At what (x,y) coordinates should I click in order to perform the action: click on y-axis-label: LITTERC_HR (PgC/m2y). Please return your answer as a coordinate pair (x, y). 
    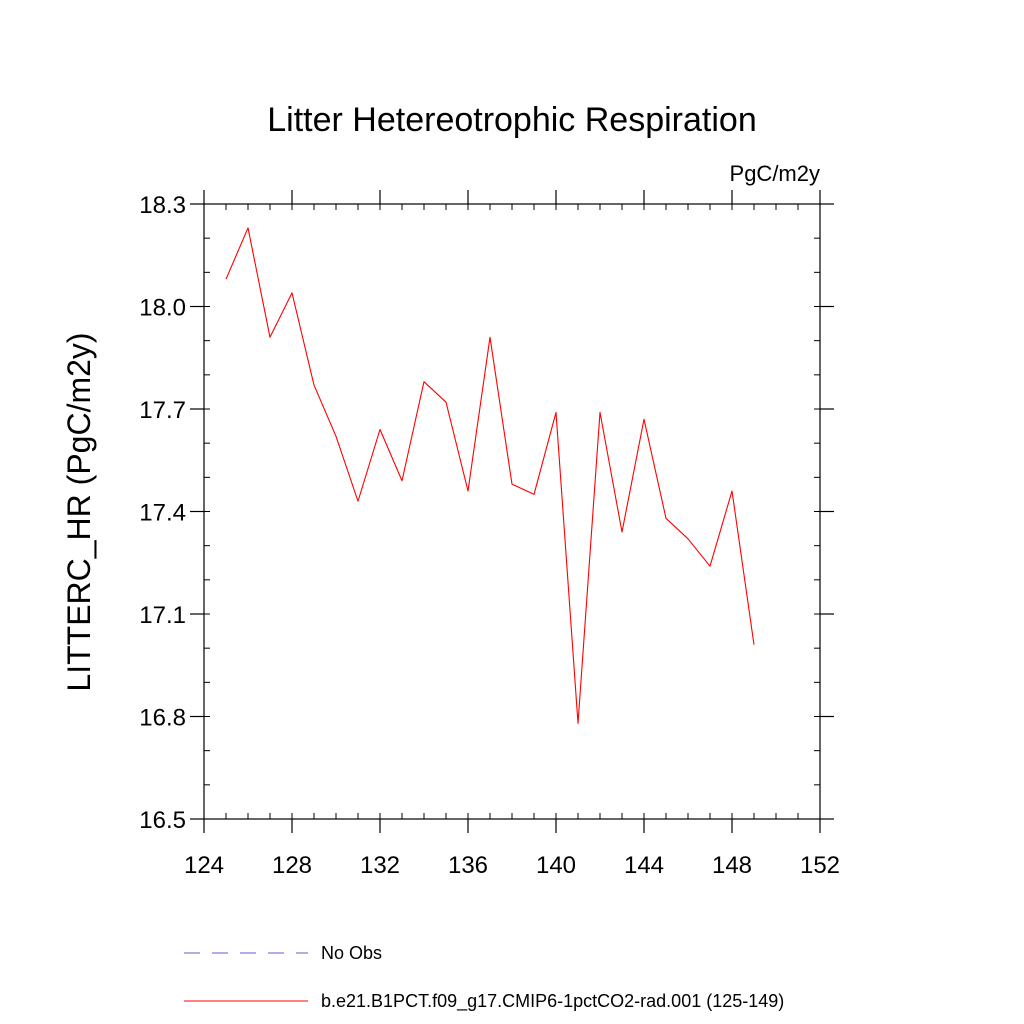
    Looking at the image, I should click on (79, 511).